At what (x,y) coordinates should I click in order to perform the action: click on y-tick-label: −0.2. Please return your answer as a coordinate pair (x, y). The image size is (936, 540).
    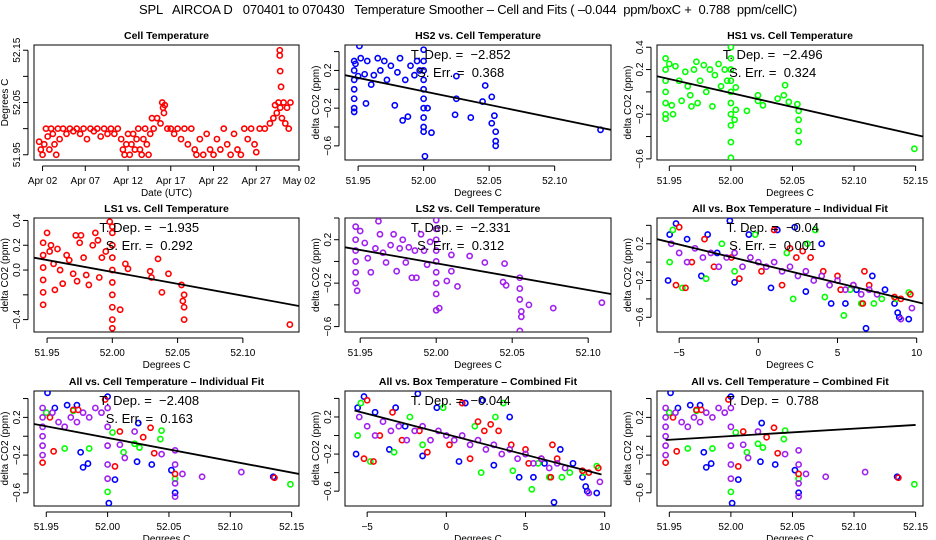
    Looking at the image, I should click on (328, 454).